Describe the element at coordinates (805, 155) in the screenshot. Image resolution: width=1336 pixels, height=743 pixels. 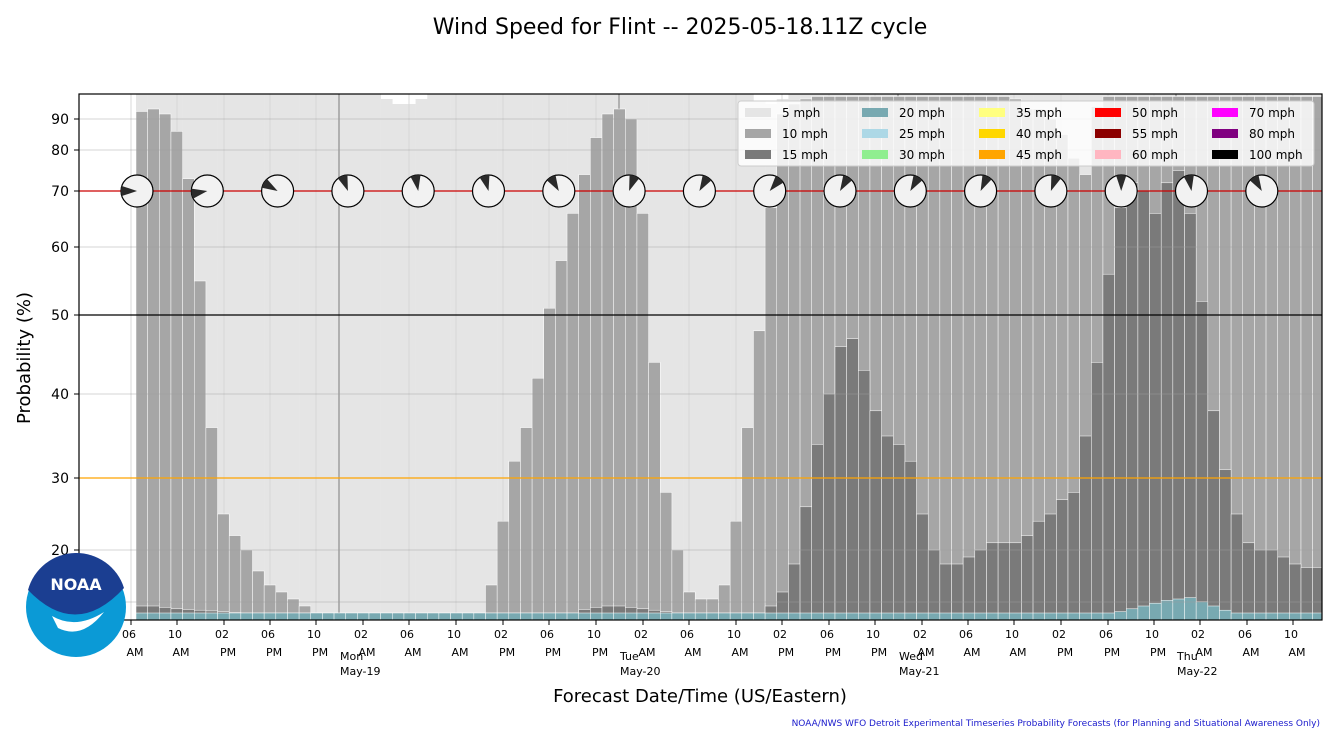
I see `legend-label: 15 mph` at that location.